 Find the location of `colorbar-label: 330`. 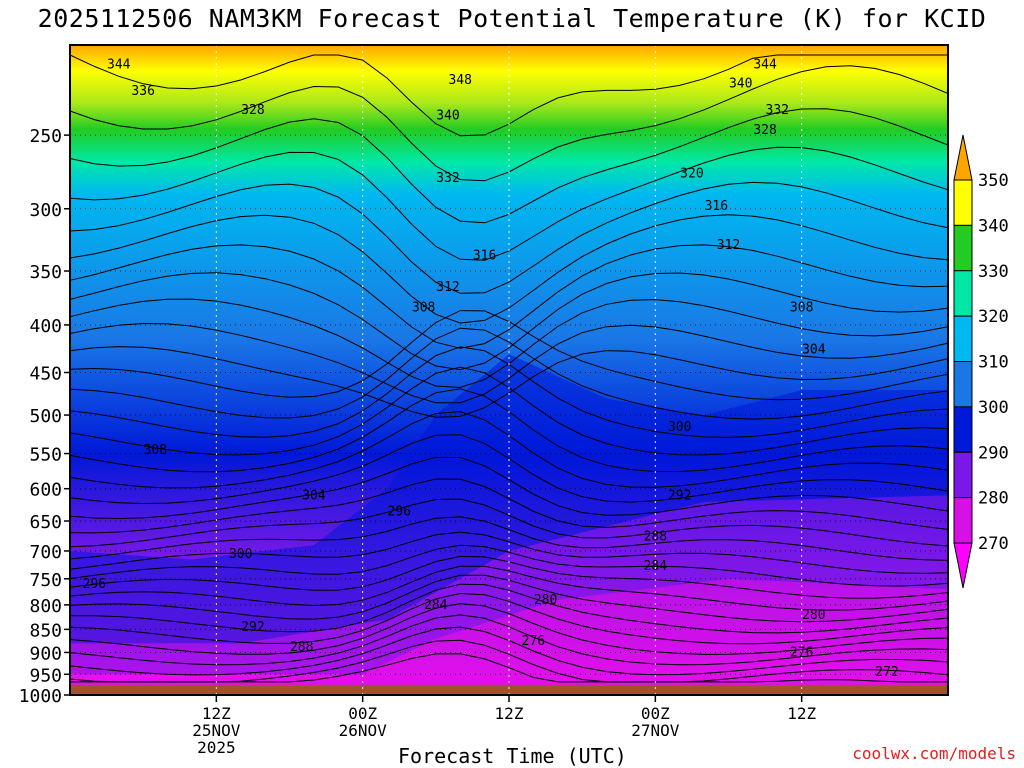

colorbar-label: 330 is located at coordinates (993, 272).